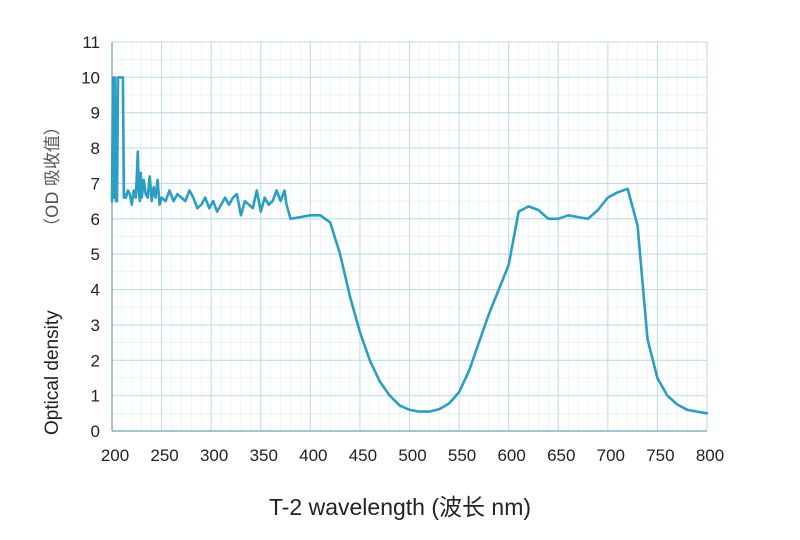 The image size is (800, 540). What do you see at coordinates (400, 507) in the screenshot?
I see `x-axis-label: T-2 wavelength (波长 nm)` at bounding box center [400, 507].